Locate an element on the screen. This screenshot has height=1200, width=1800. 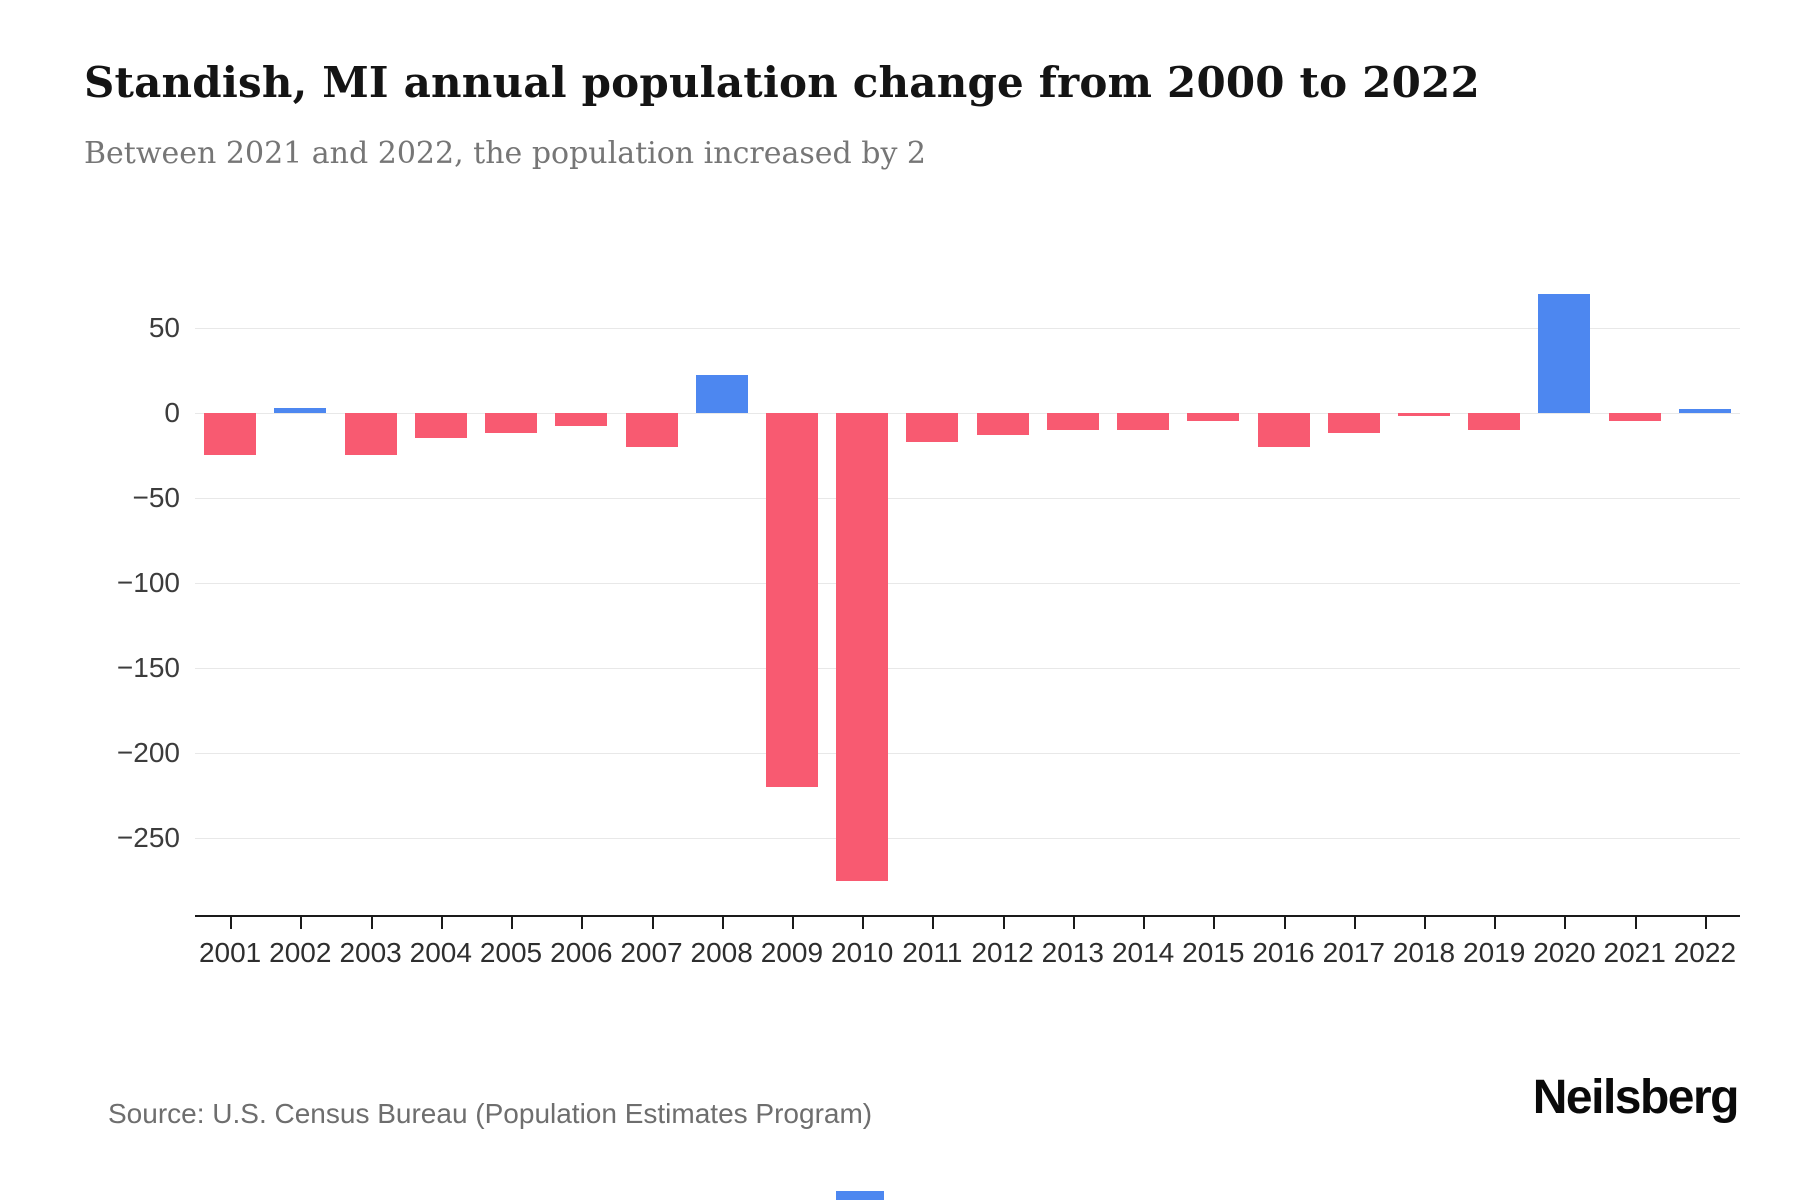
x-tick-2008 is located at coordinates (722, 922).